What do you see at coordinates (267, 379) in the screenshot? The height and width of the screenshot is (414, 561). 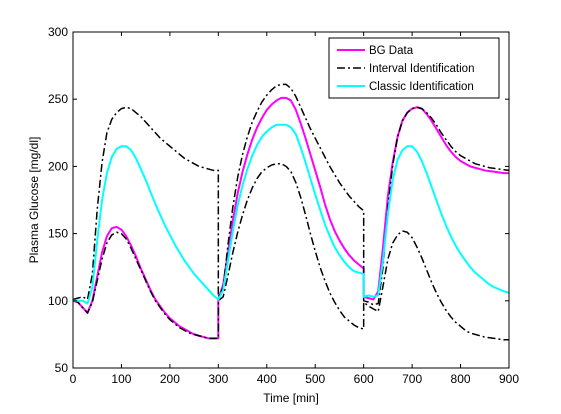 I see `x-tick-label: 400` at bounding box center [267, 379].